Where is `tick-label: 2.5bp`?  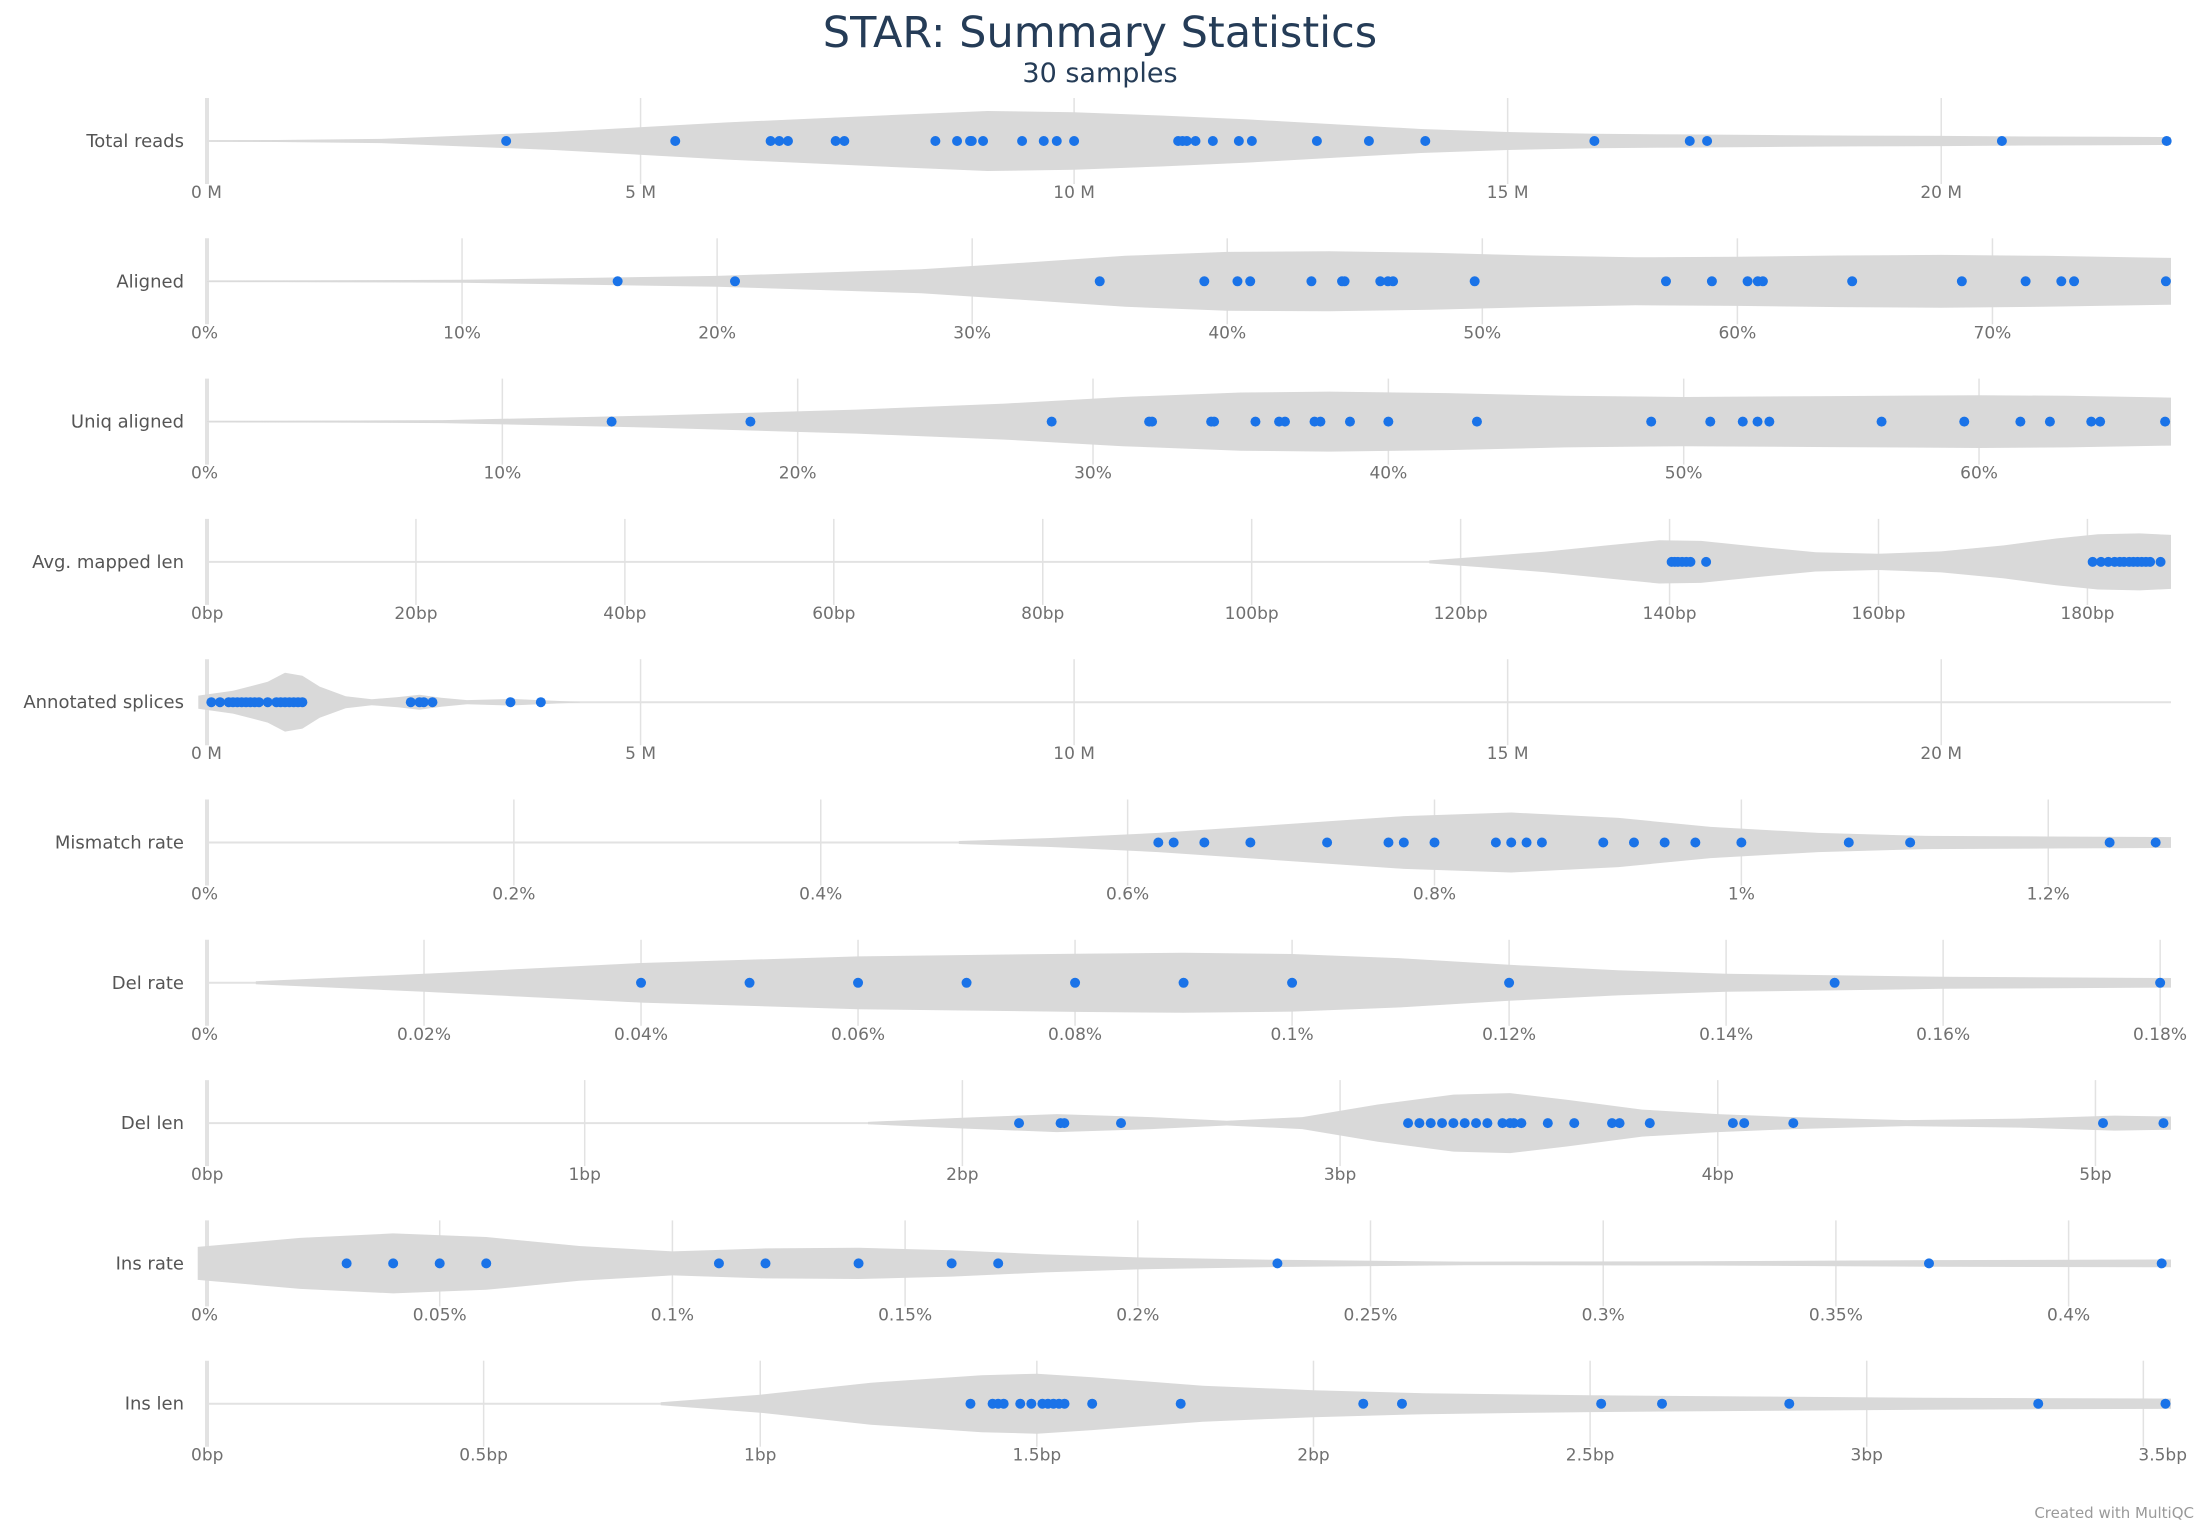 tick-label: 2.5bp is located at coordinates (1590, 1456).